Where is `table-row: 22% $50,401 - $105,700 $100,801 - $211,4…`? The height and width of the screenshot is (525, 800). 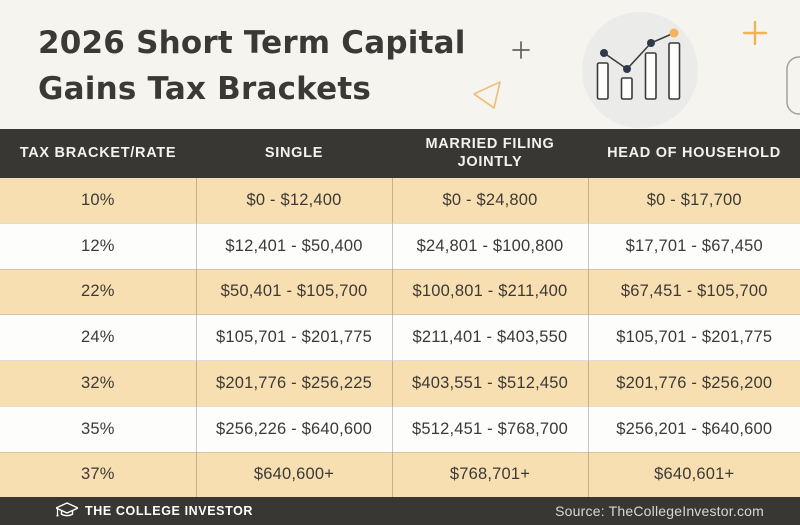
table-row: 22% $50,401 - $105,700 $100,801 - $211,4… is located at coordinates (400, 291).